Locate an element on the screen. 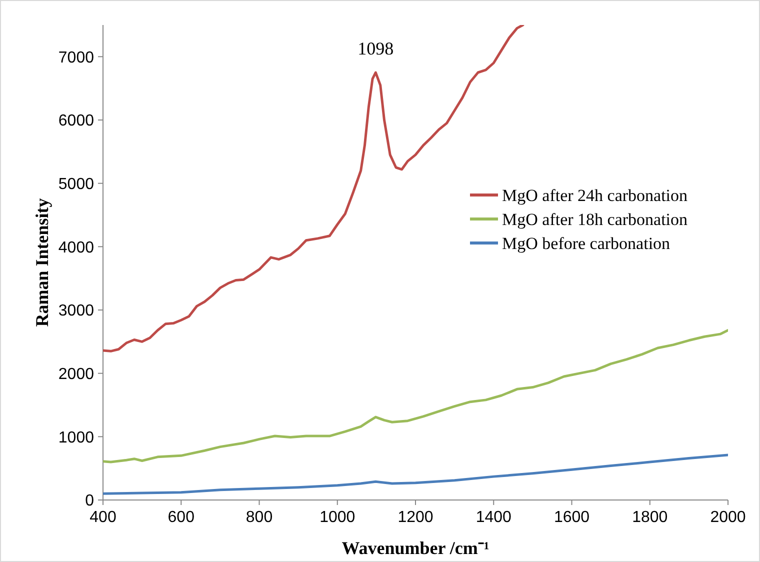 This screenshot has width=760, height=562. y-tick-label: 6000 is located at coordinates (76, 121).